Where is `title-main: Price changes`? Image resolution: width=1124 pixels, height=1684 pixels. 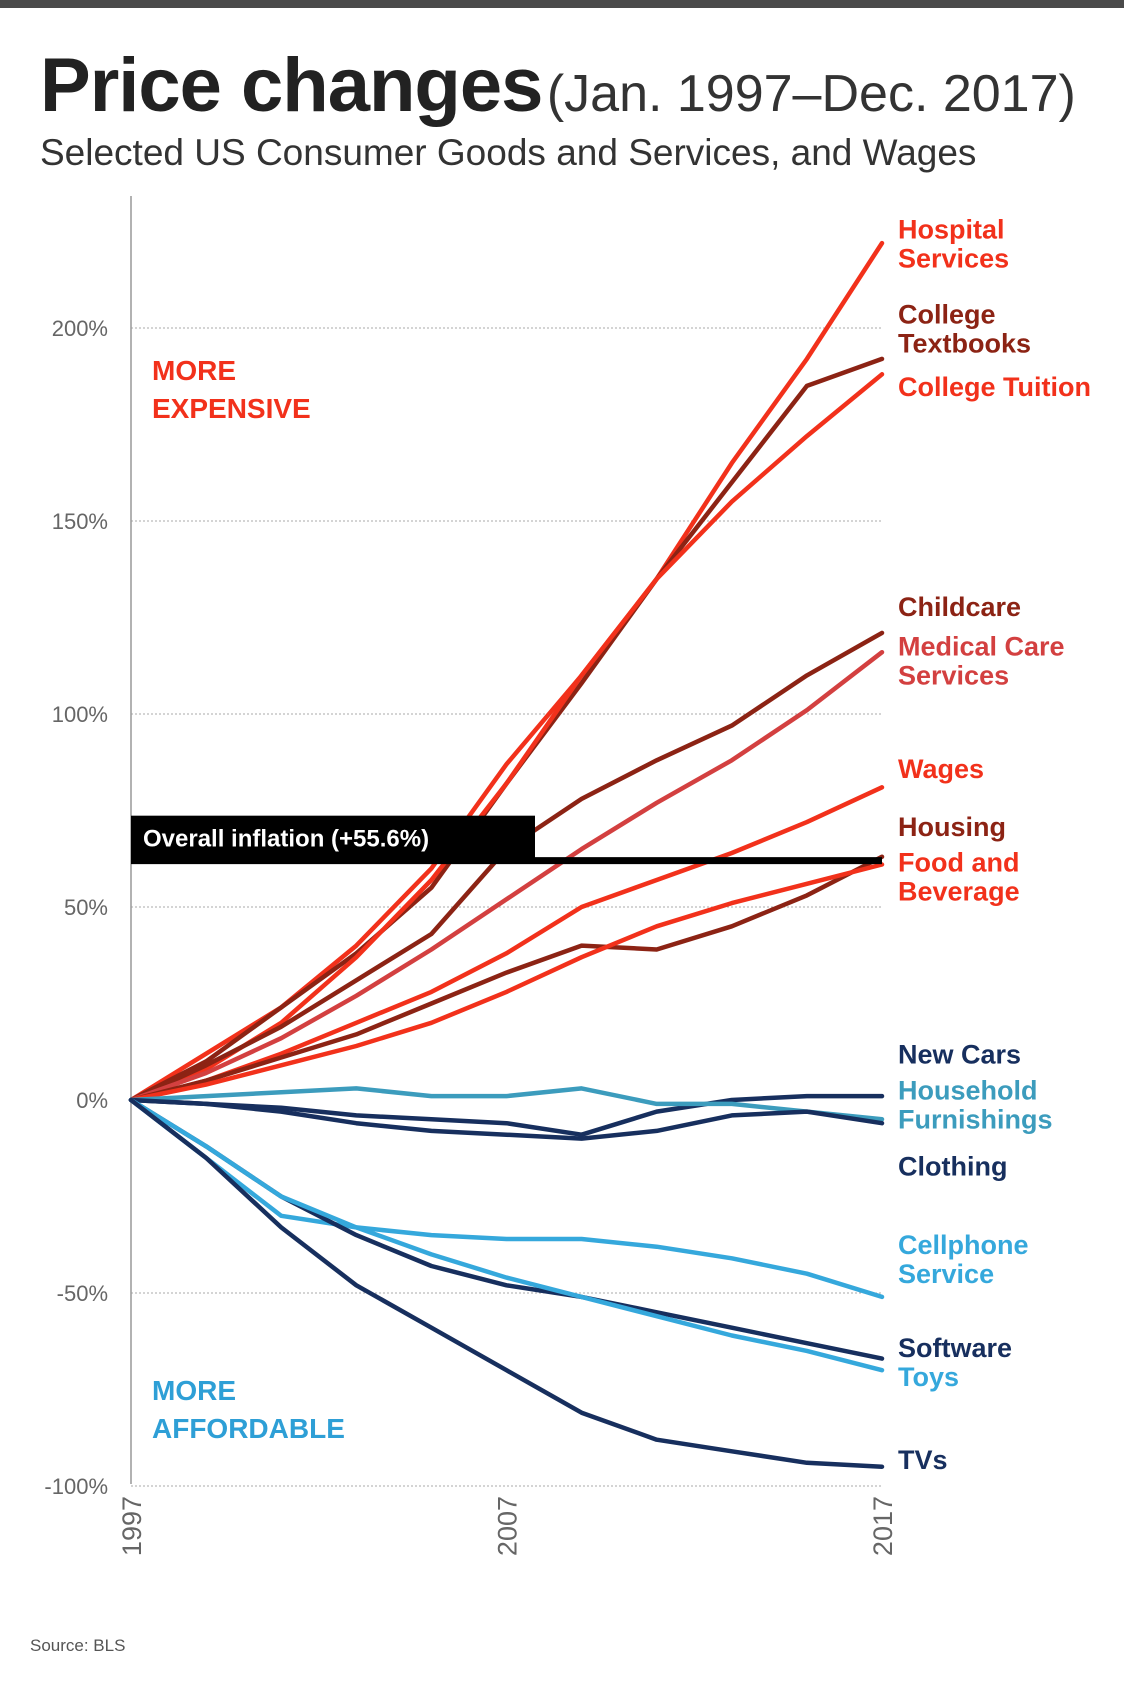
title-main: Price changes is located at coordinates (291, 85).